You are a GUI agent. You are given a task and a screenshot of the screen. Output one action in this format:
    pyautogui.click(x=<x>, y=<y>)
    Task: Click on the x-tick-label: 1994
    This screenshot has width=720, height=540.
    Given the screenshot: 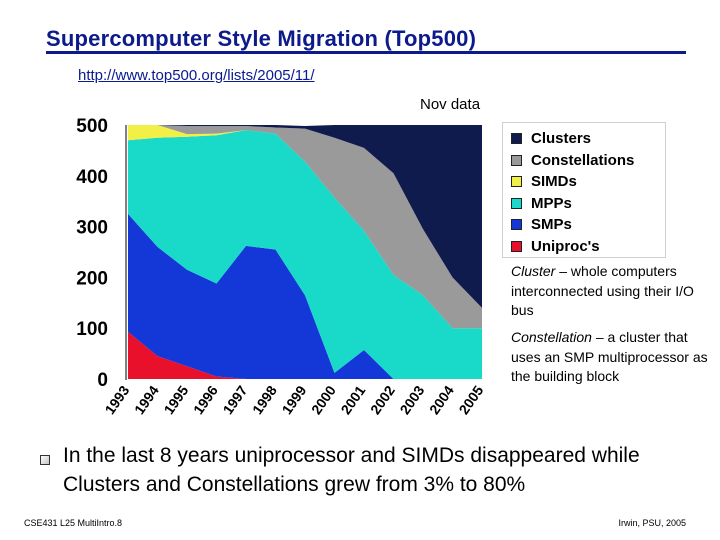 What is the action you would take?
    pyautogui.click(x=146, y=399)
    